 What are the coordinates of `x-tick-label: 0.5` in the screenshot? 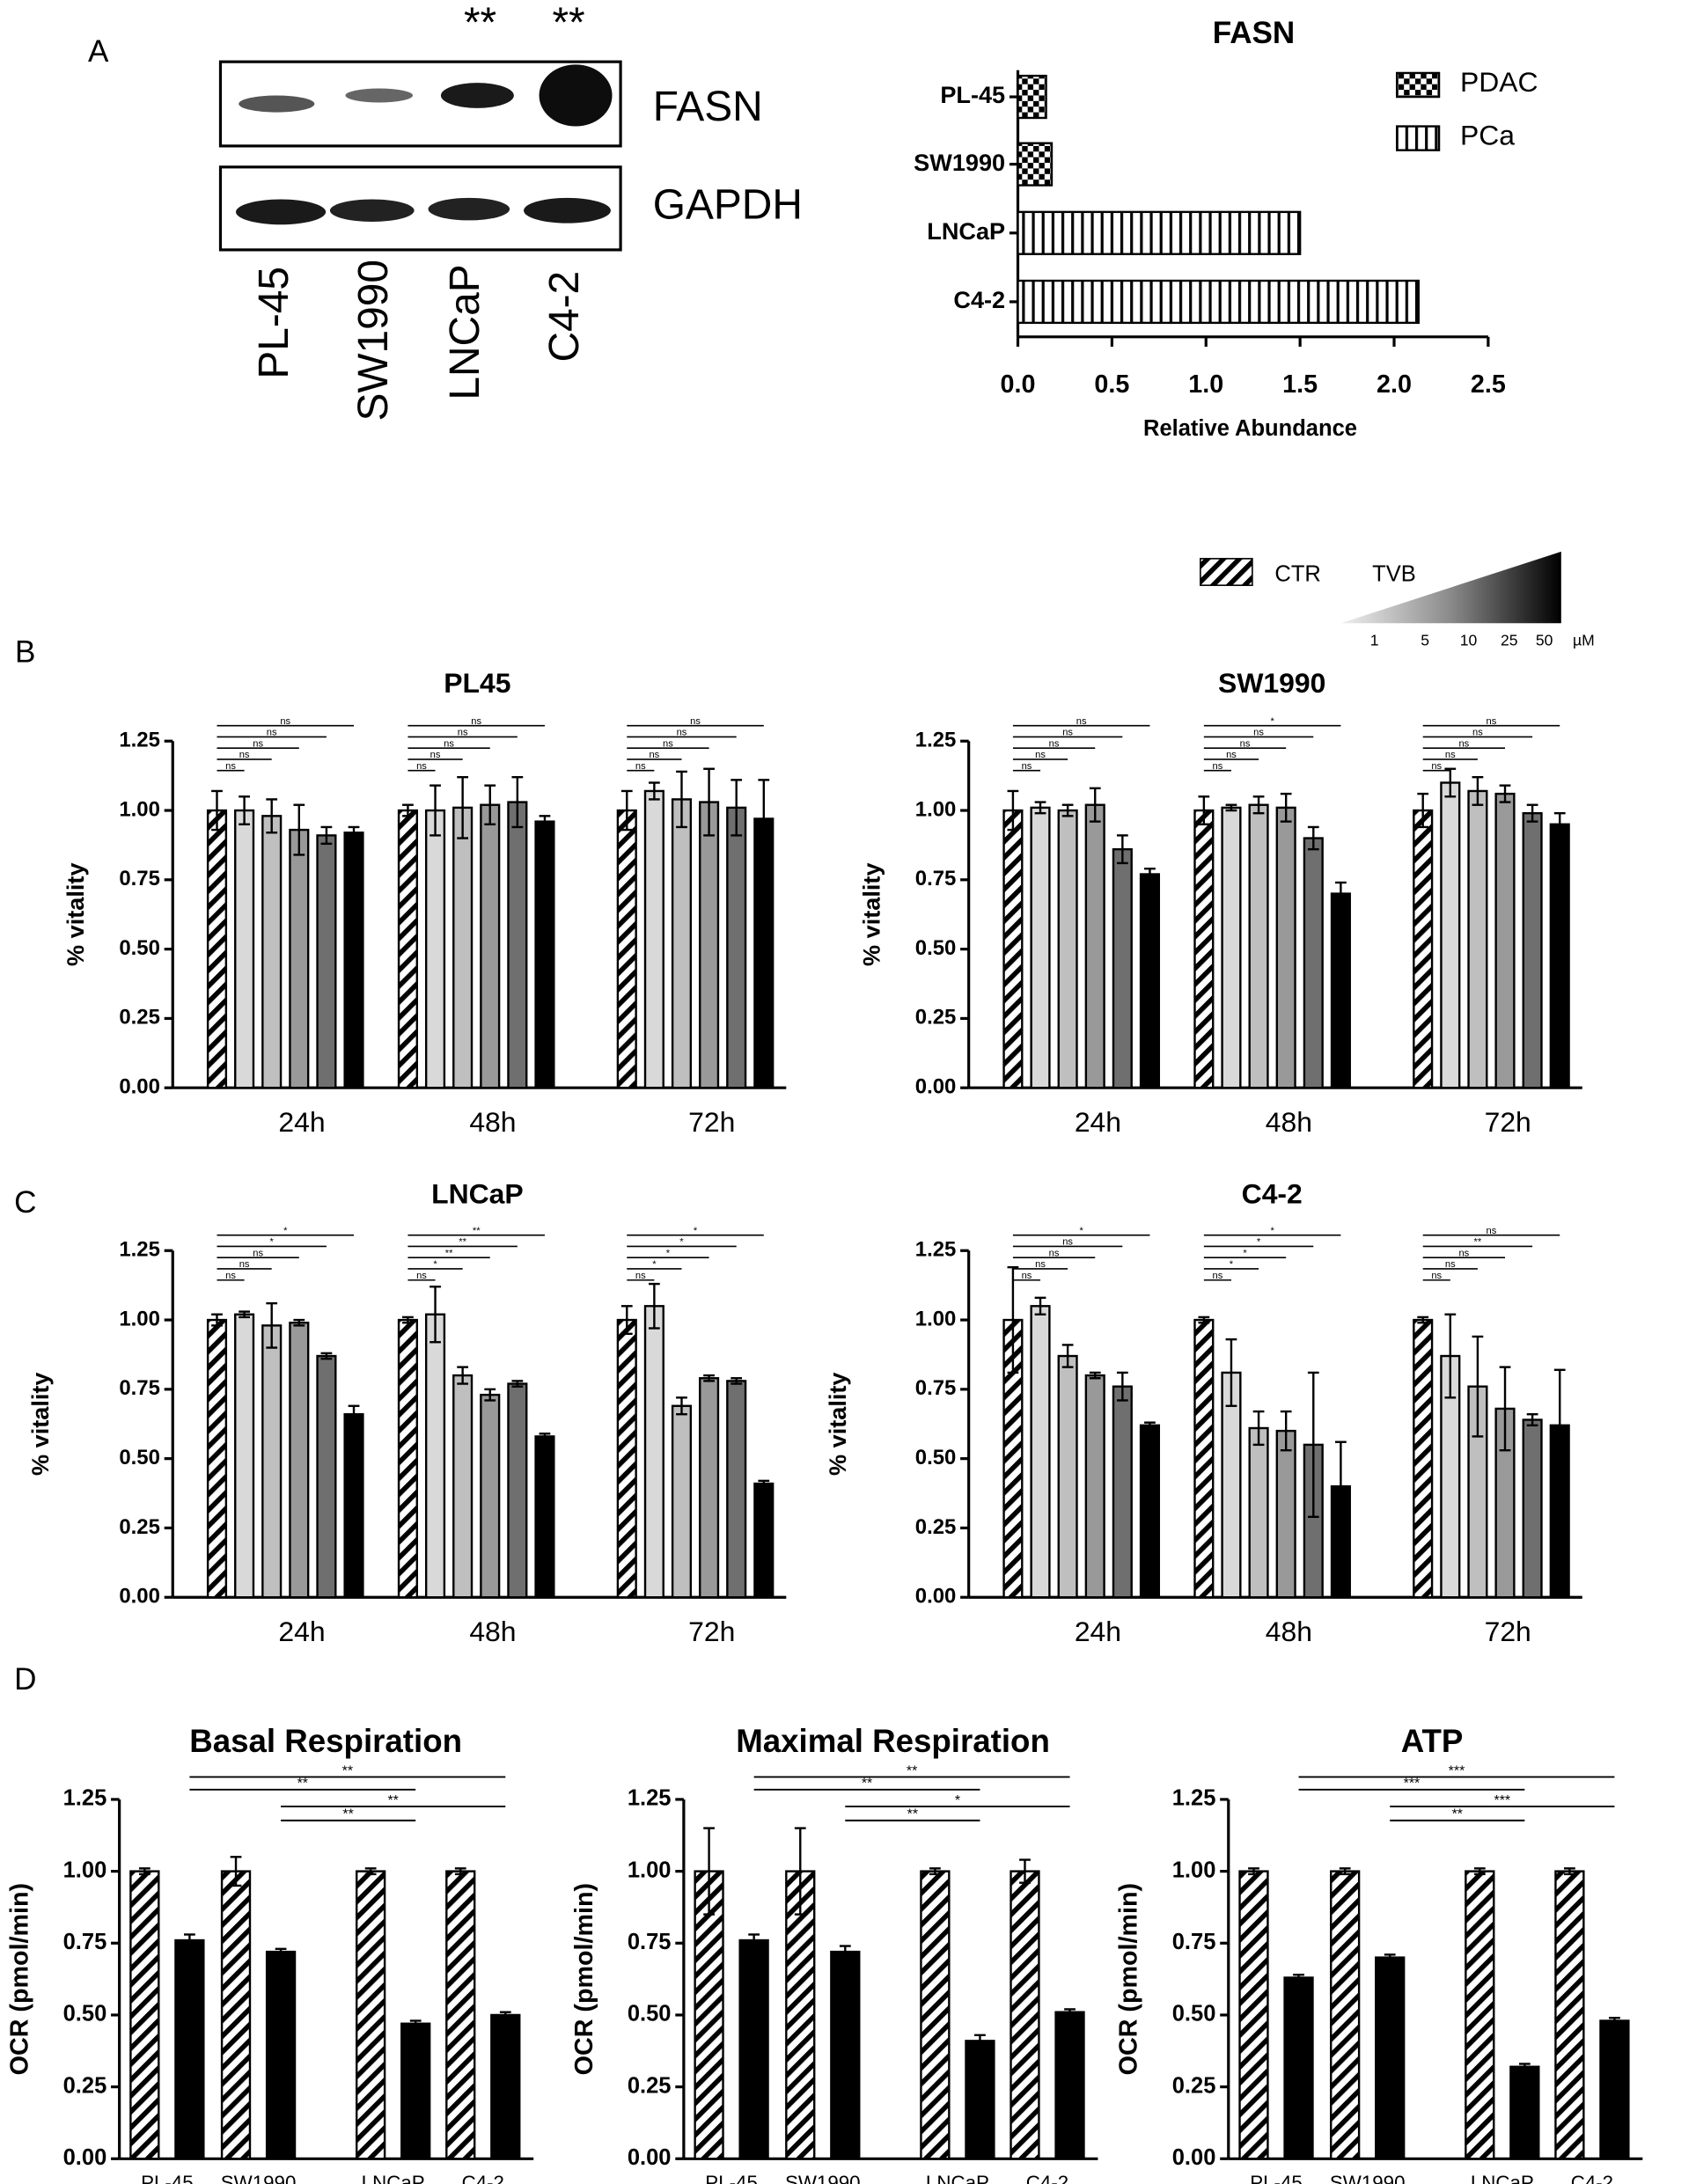 It's located at (1111, 384).